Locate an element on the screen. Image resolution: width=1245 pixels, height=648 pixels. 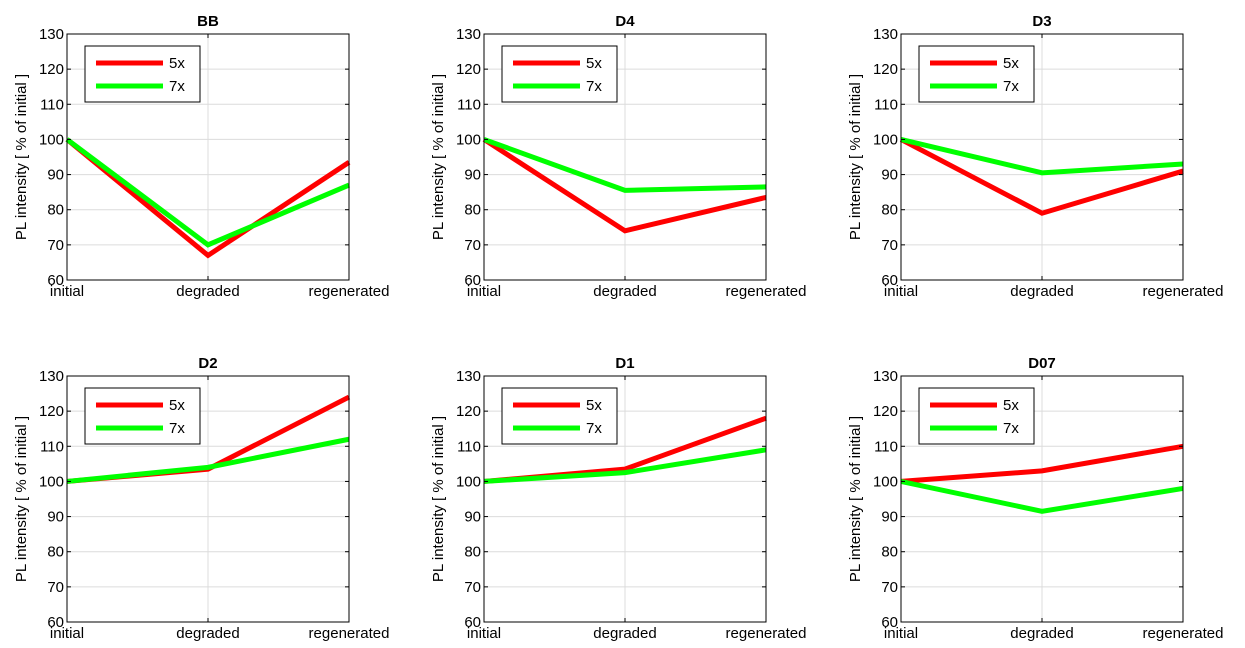
chart-title: BB is located at coordinates (208, 21).